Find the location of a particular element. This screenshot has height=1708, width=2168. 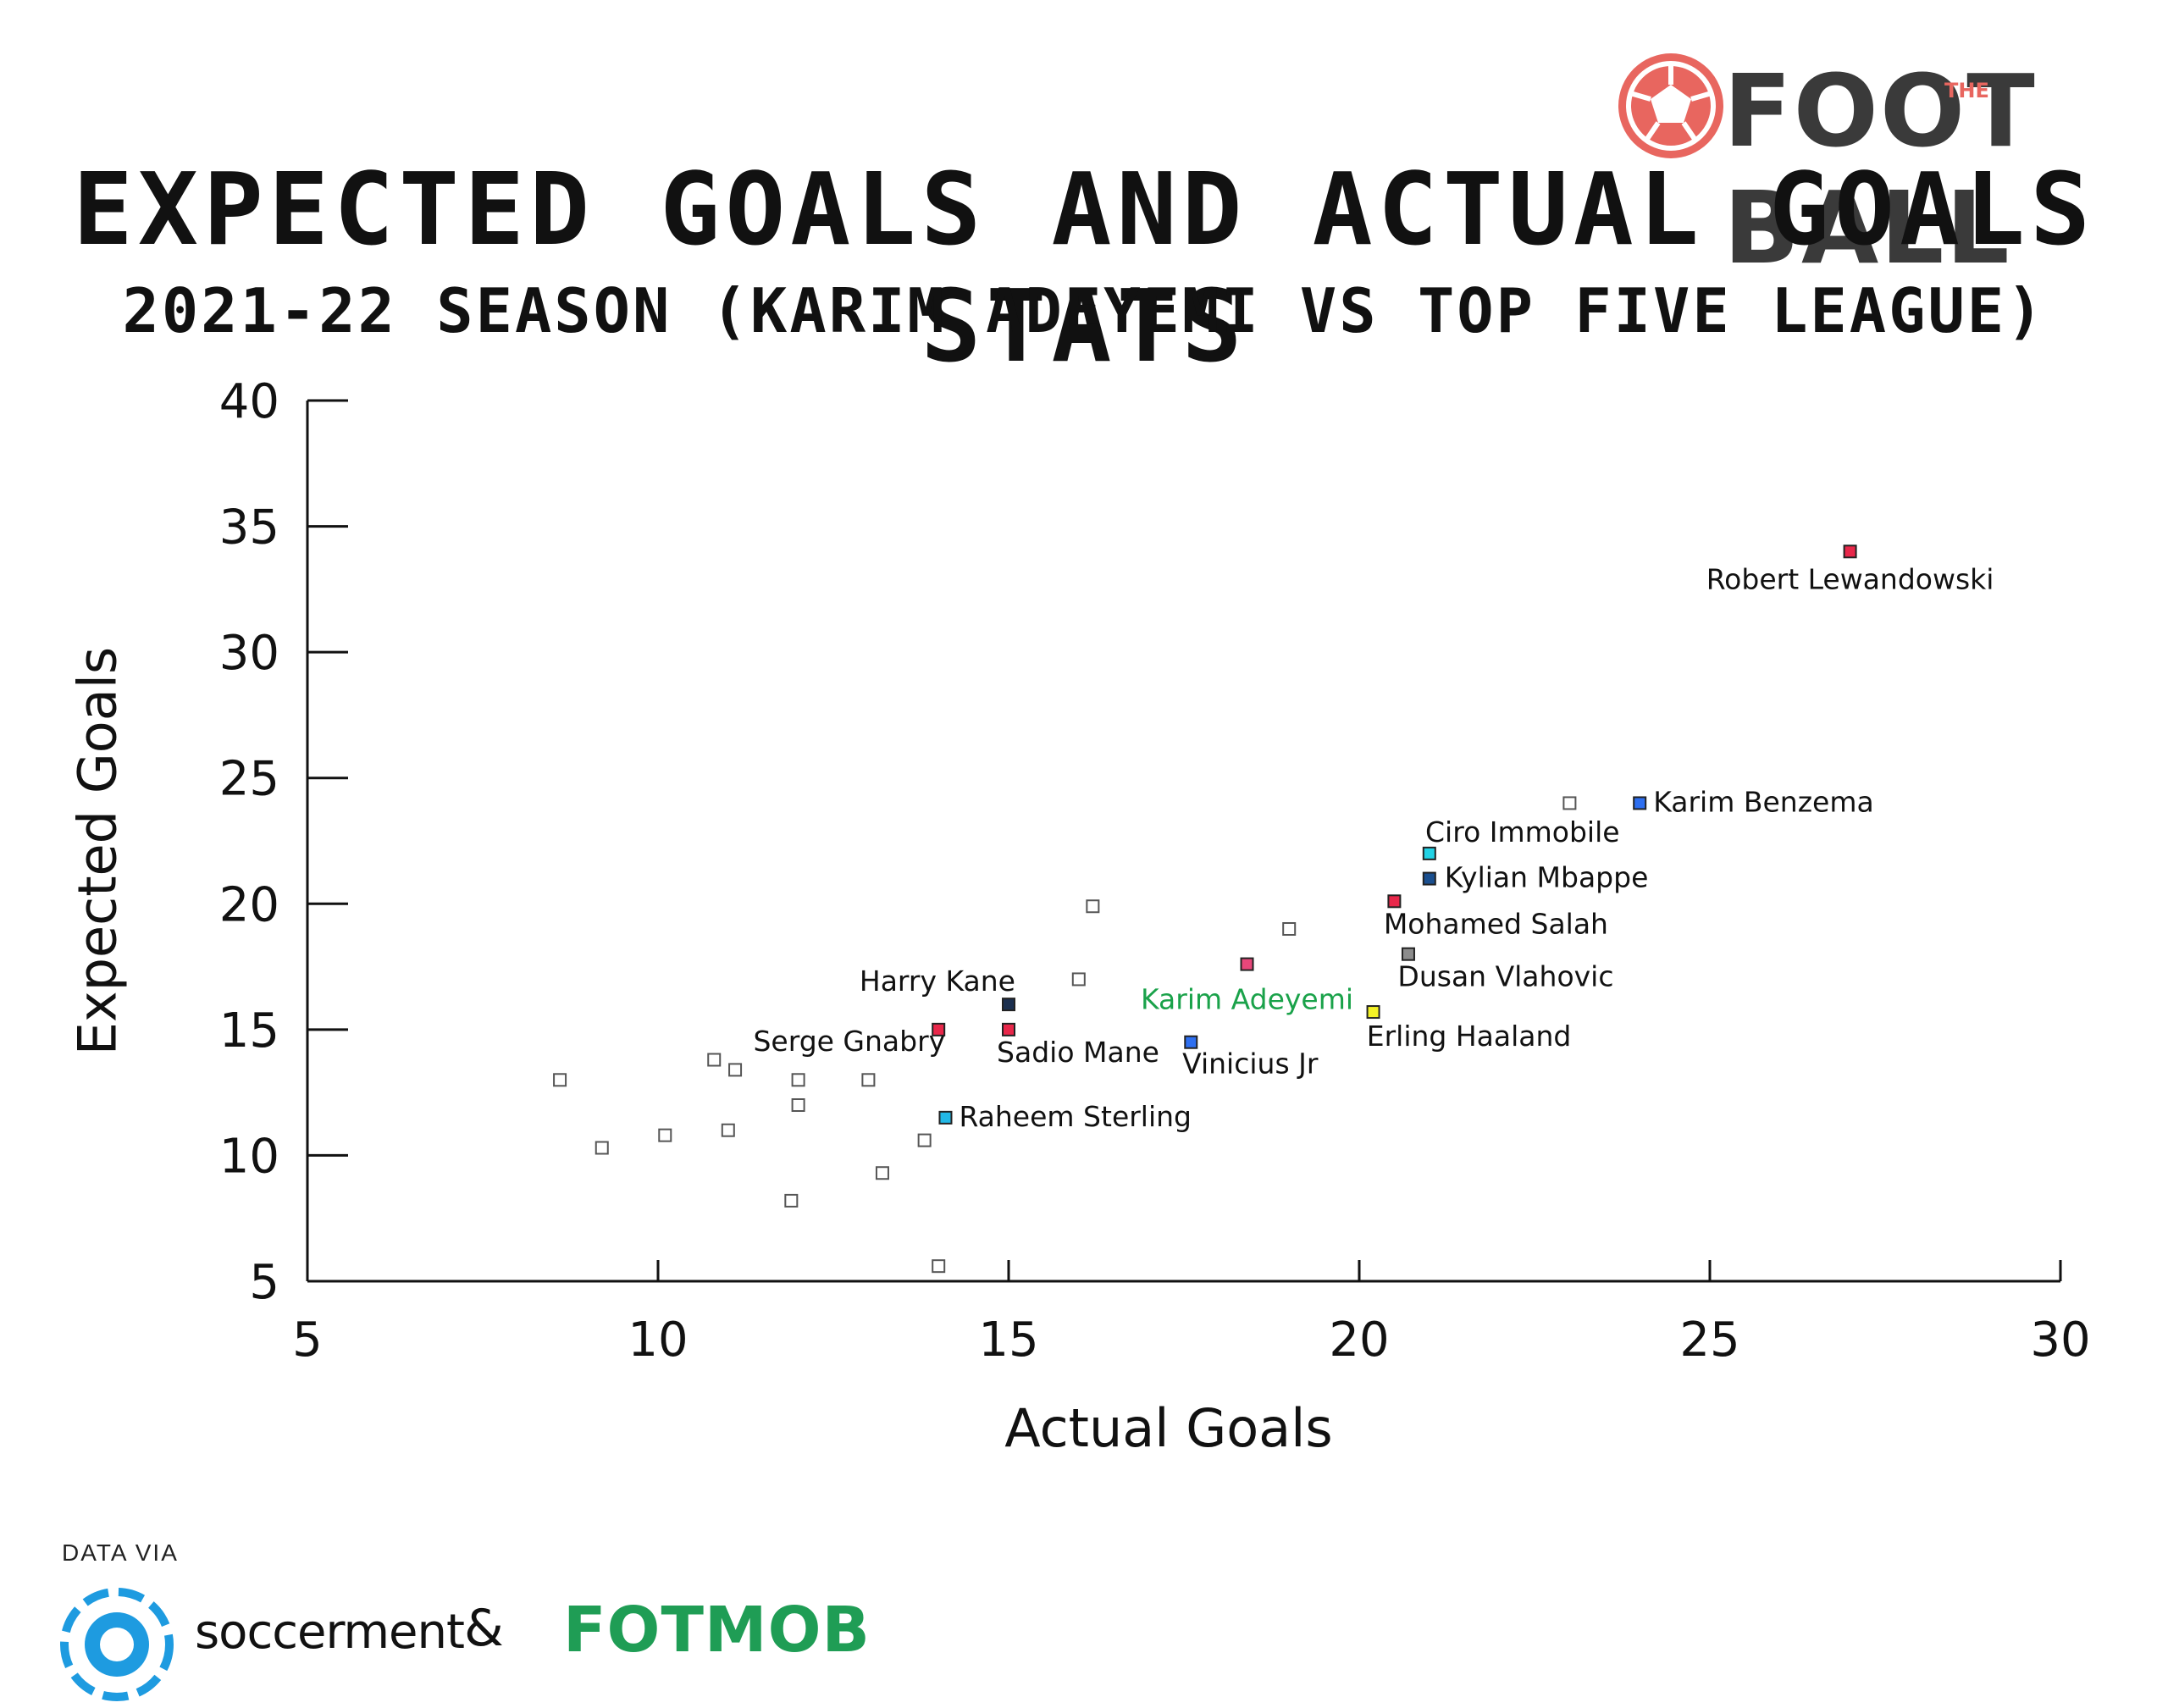

y-tick-label: 20 is located at coordinates (249, 904).